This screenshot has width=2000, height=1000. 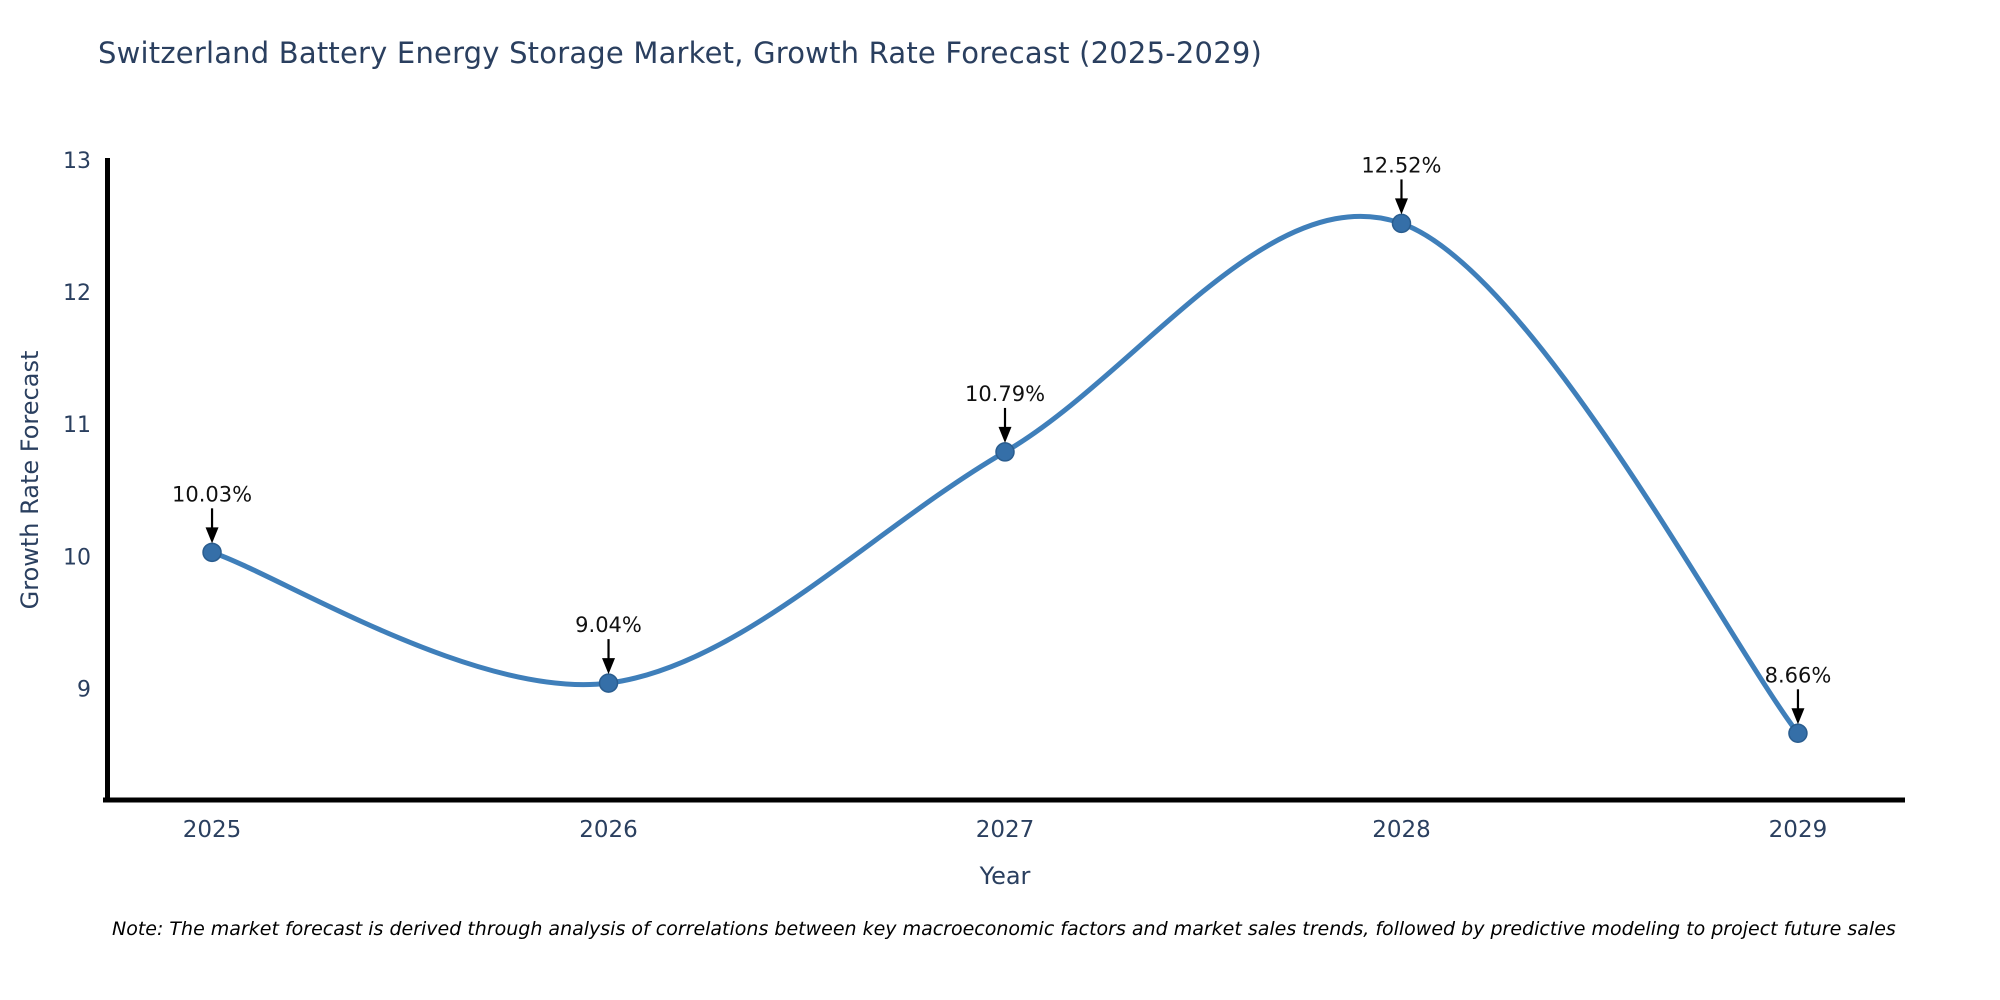 What do you see at coordinates (608, 830) in the screenshot?
I see `x-tick-label: 2026` at bounding box center [608, 830].